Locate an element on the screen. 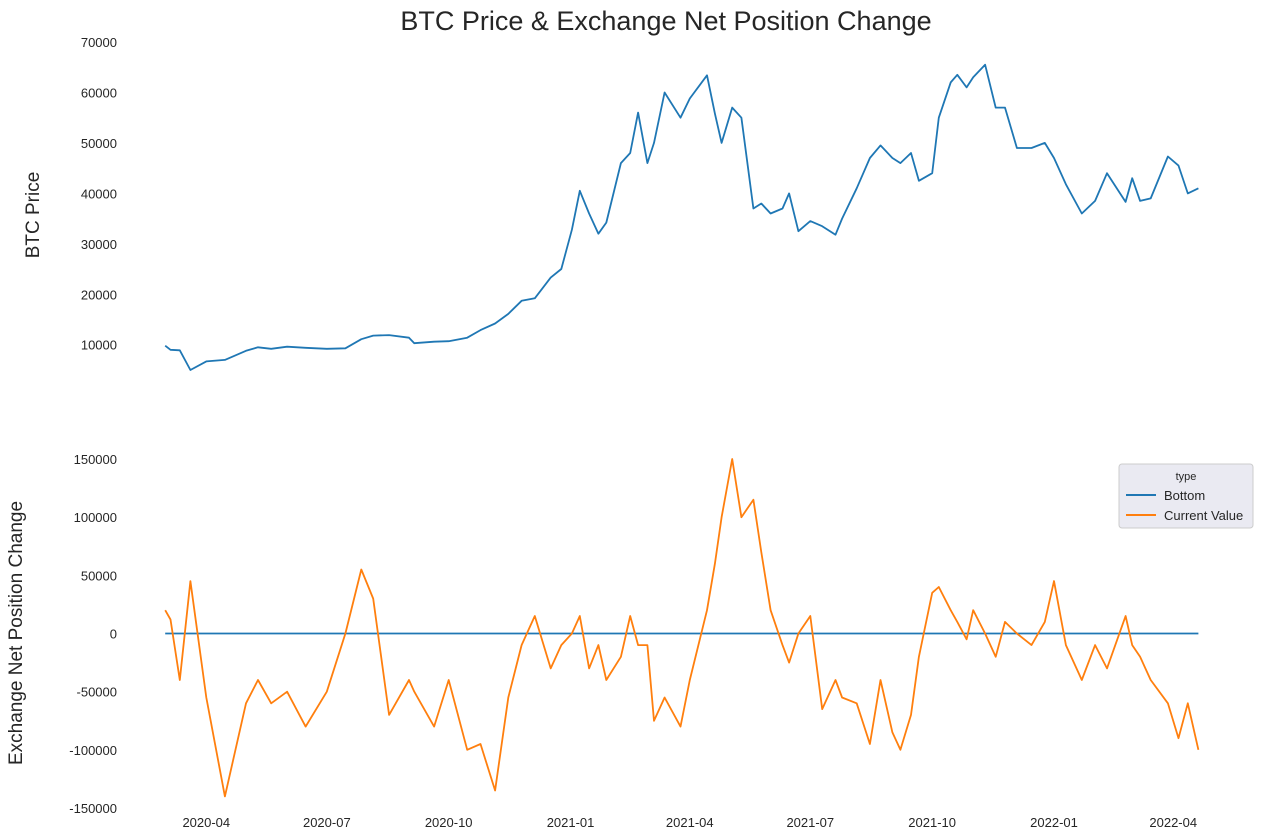  legend-title: type is located at coordinates (1186, 477).